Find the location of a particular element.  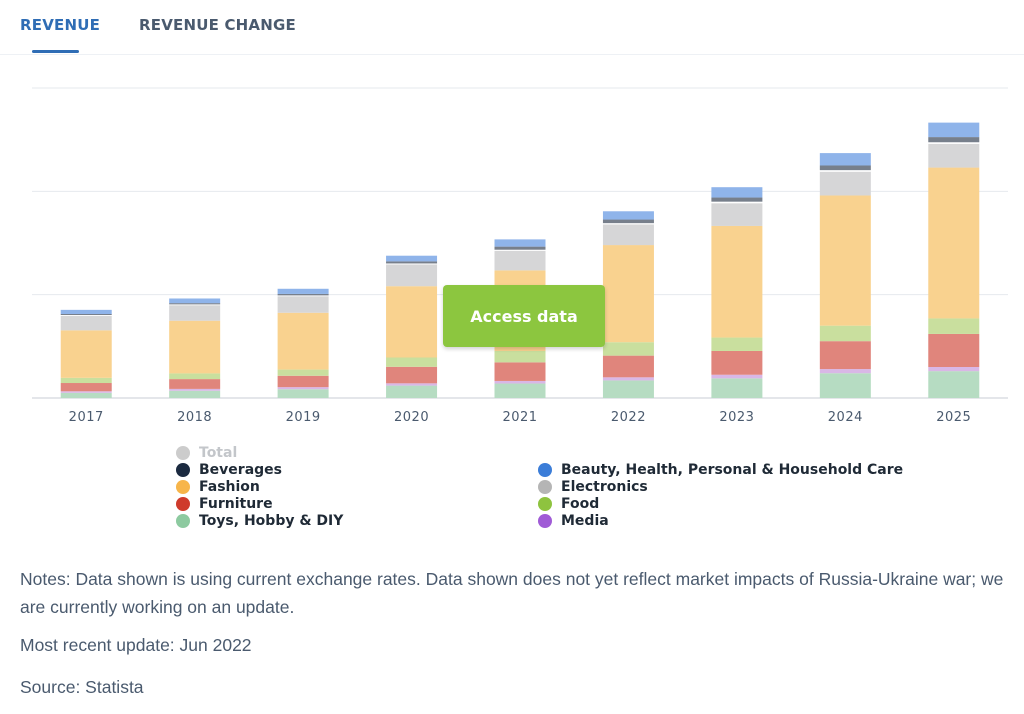

x-tick-label: 2020 is located at coordinates (411, 417).